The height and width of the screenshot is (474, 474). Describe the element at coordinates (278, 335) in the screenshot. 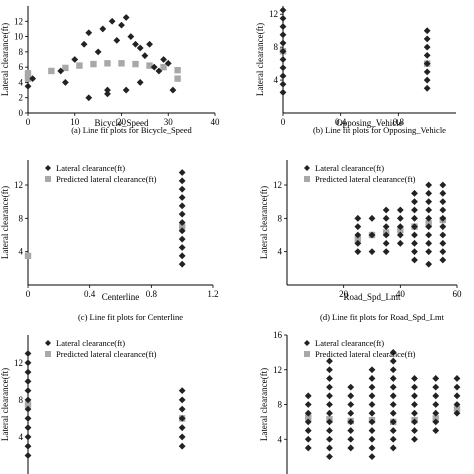

I see `y-tick-label: 16` at that location.